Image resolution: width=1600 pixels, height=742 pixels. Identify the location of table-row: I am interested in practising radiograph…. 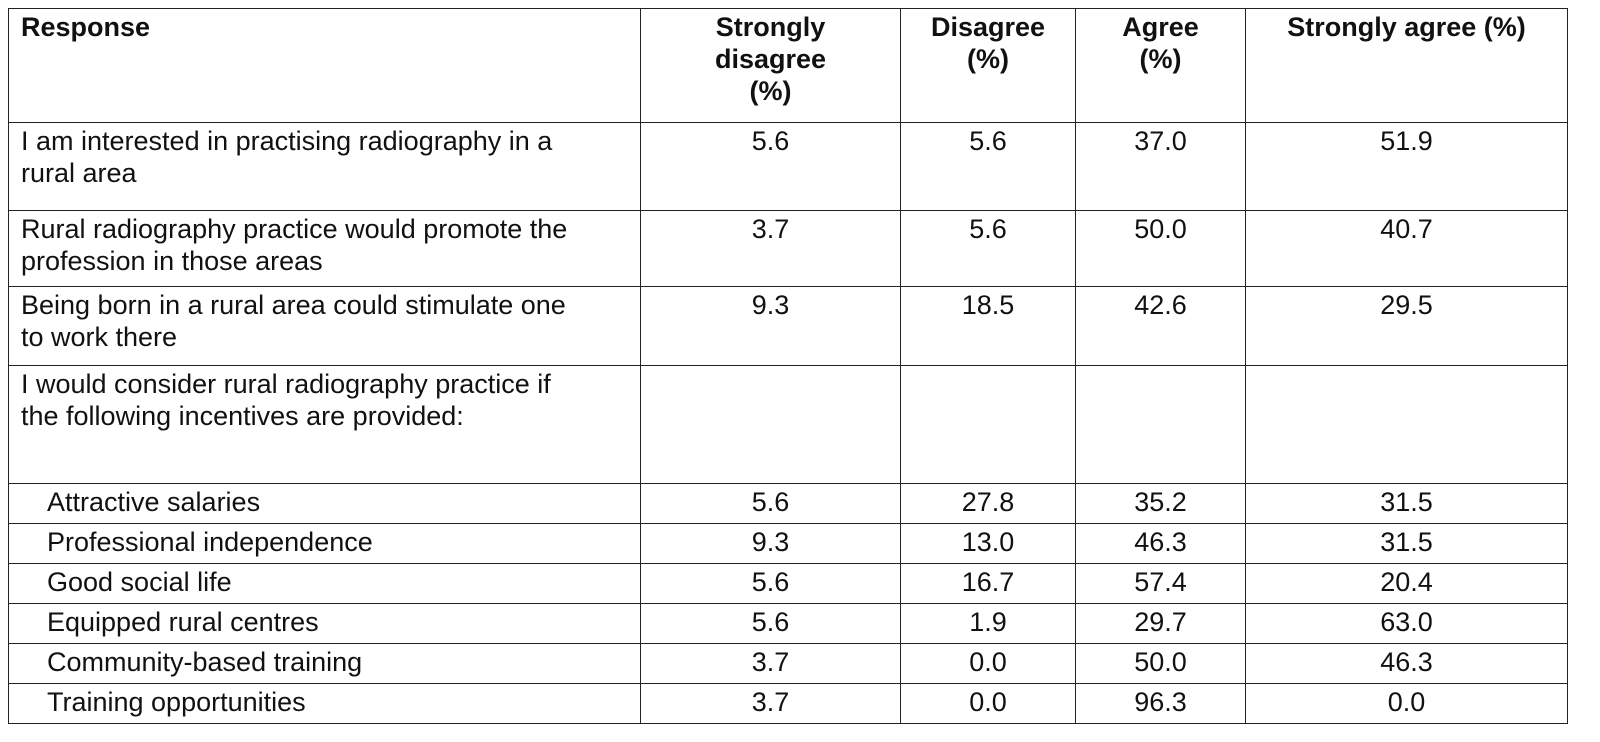
(788, 166).